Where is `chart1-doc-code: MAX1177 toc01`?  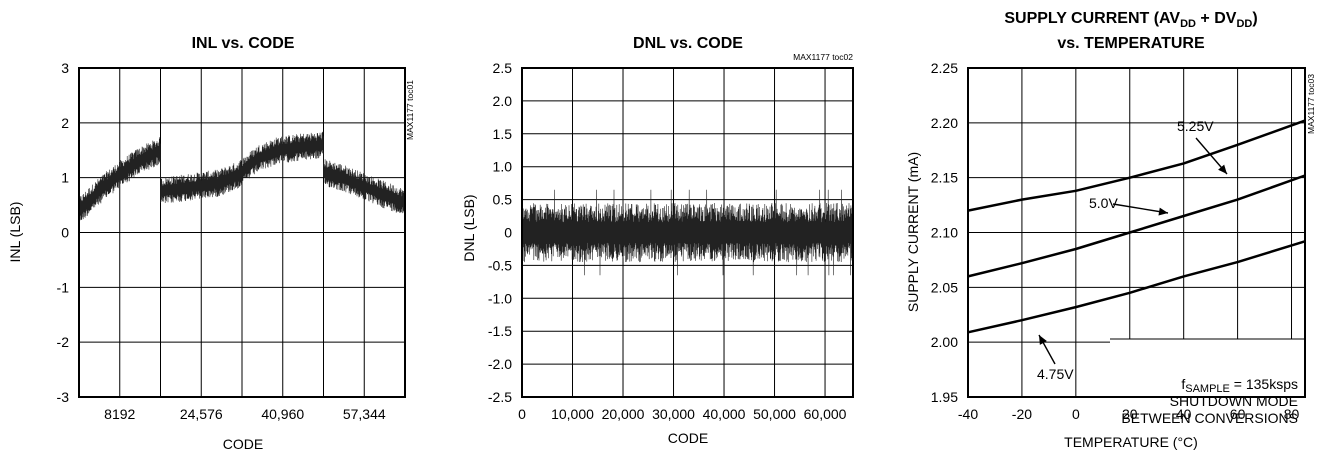 chart1-doc-code: MAX1177 toc01 is located at coordinates (410, 110).